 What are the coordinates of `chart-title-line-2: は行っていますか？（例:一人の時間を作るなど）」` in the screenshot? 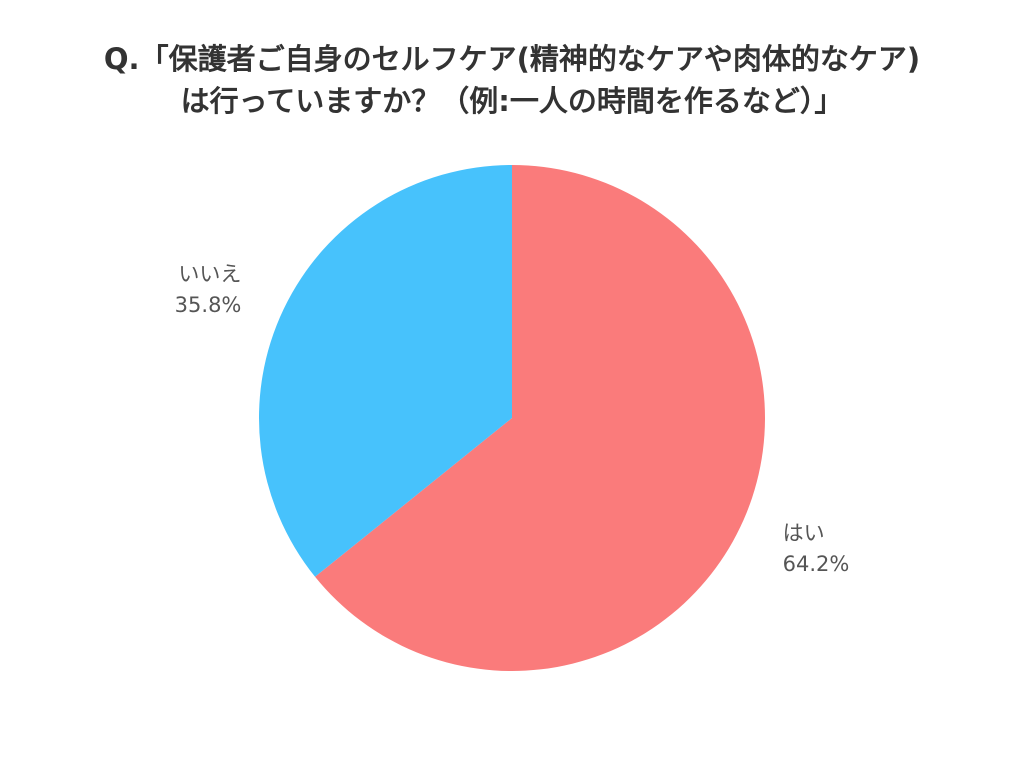 It's located at (512, 101).